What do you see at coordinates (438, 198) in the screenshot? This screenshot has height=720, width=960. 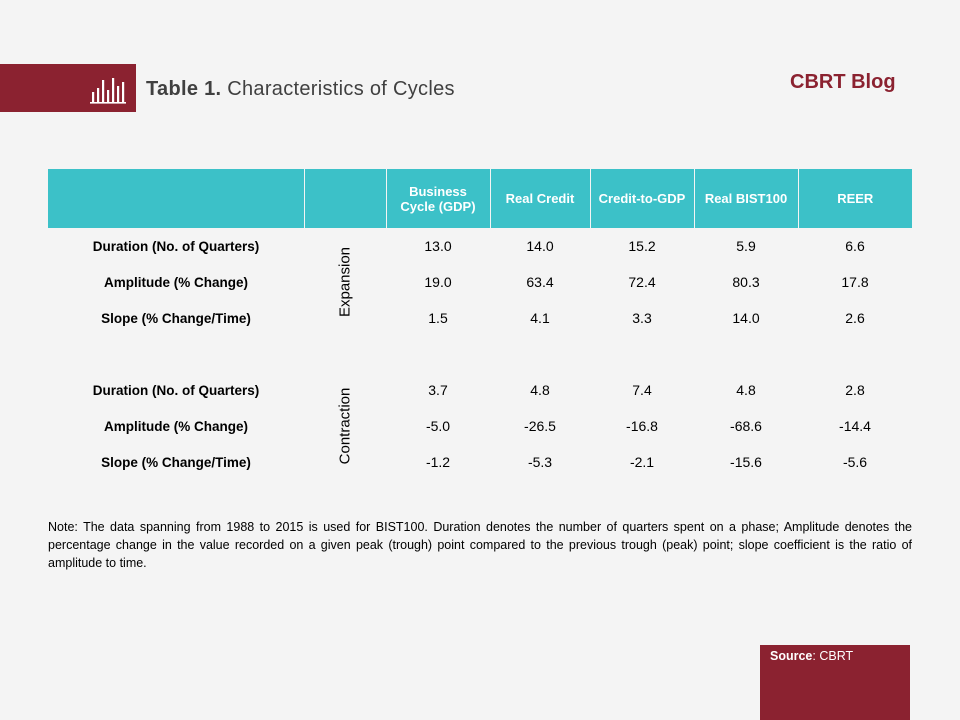 I see `header-cell-gdp: Business Cycle (GDP)` at bounding box center [438, 198].